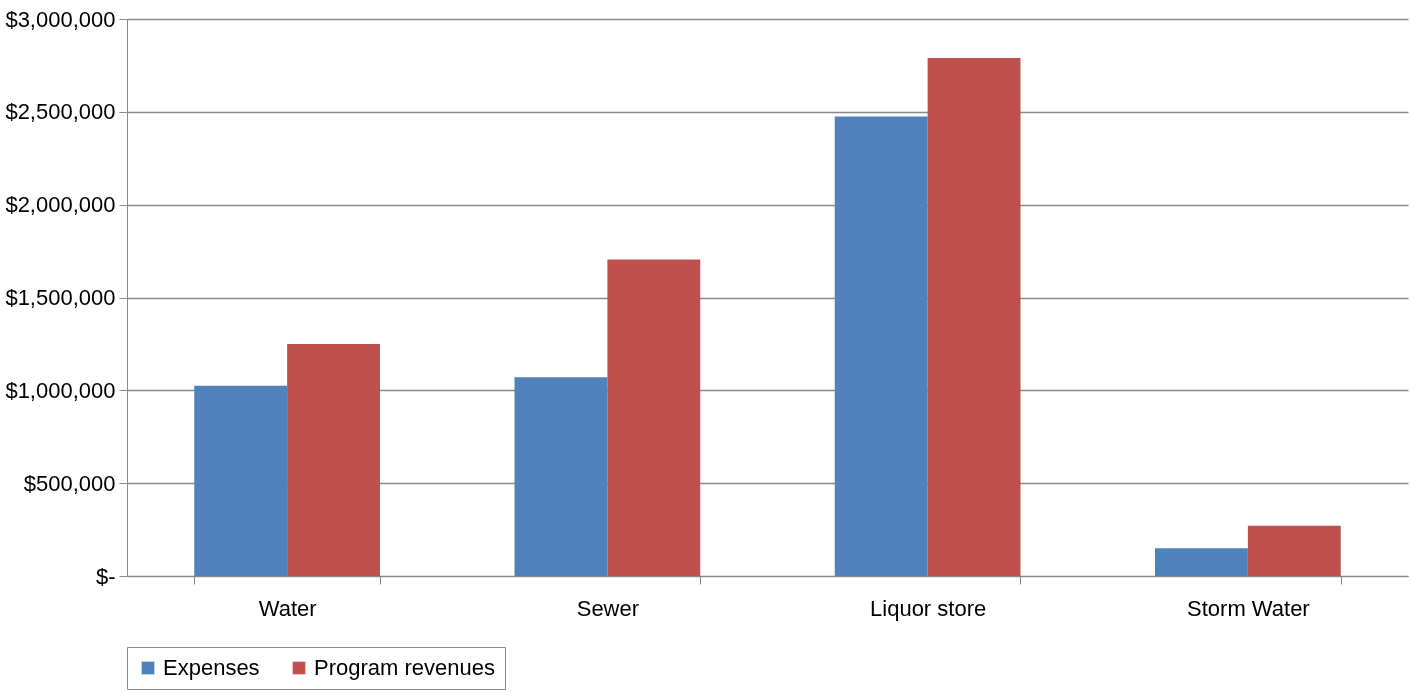 This screenshot has height=692, width=1412. I want to click on y-tick-label: $2,000,000, so click(60, 205).